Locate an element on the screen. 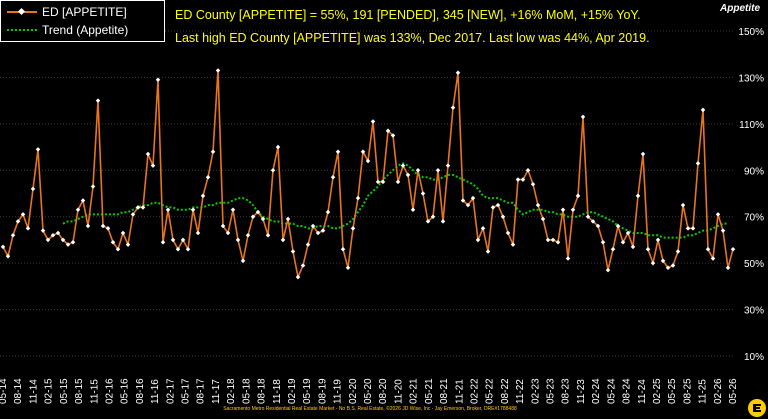  x-tick-label: 08-24 is located at coordinates (627, 391).